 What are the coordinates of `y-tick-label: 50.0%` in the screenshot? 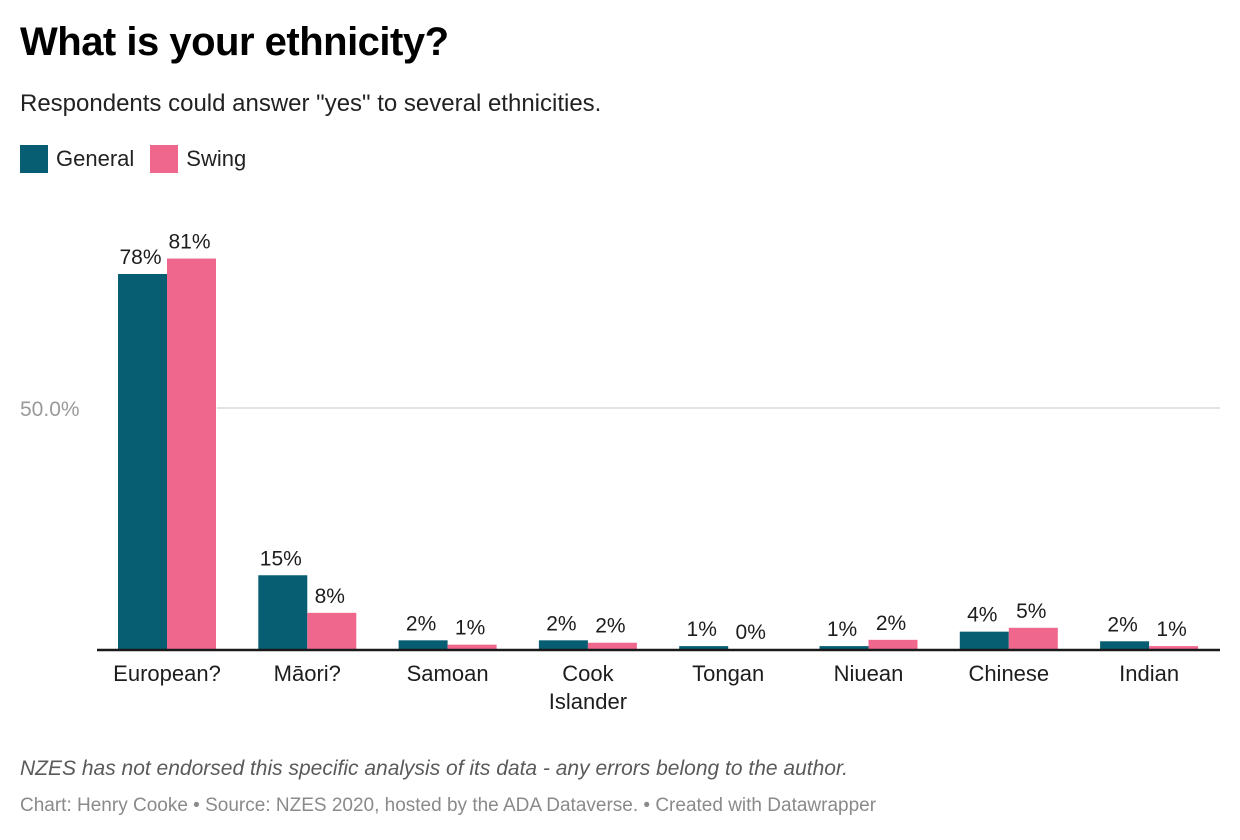 It's located at (50, 409).